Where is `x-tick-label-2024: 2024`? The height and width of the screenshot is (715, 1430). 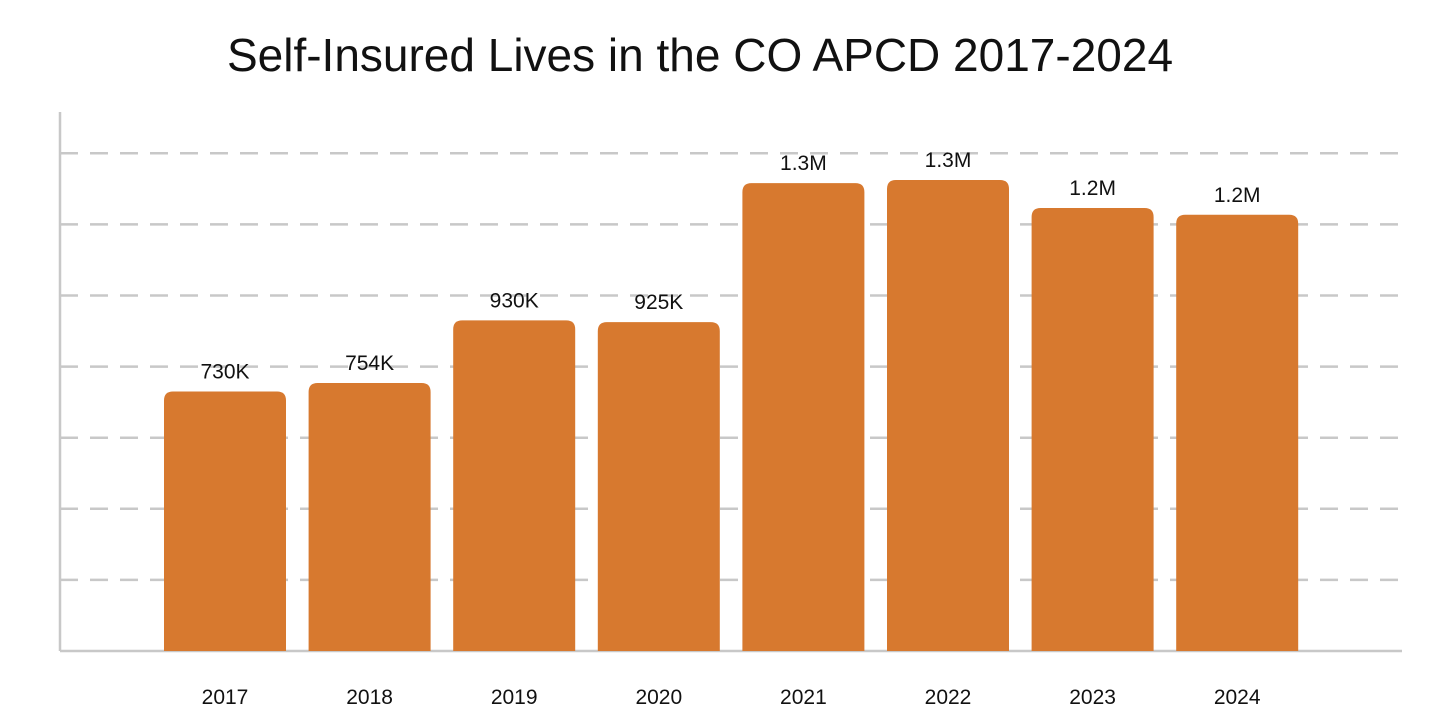 x-tick-label-2024: 2024 is located at coordinates (1237, 697).